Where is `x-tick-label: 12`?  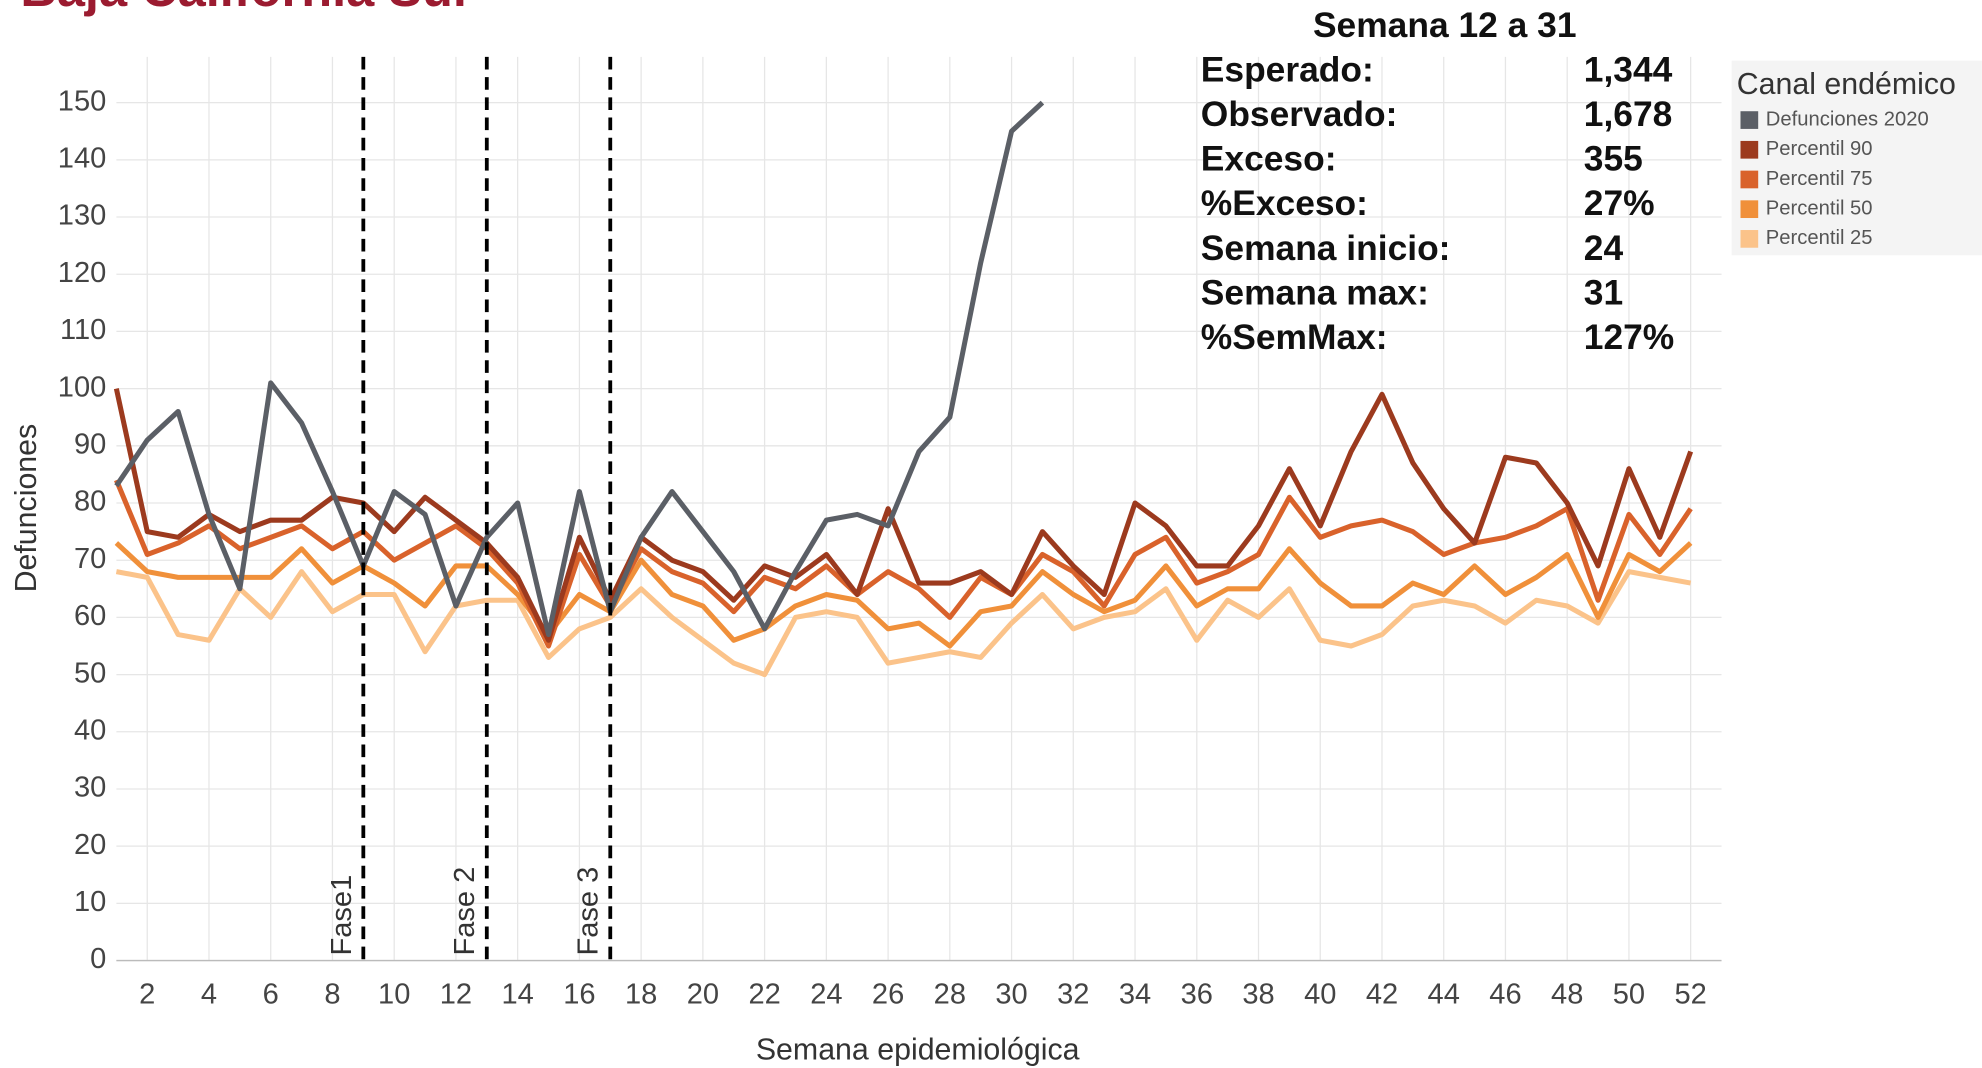 x-tick-label: 12 is located at coordinates (456, 995).